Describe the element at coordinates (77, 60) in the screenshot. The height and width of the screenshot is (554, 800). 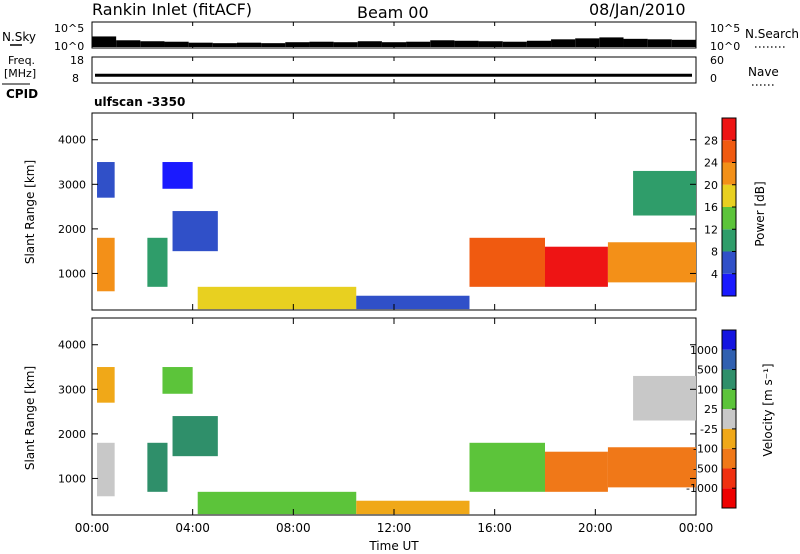
I see `freq-tick-top: 18` at that location.